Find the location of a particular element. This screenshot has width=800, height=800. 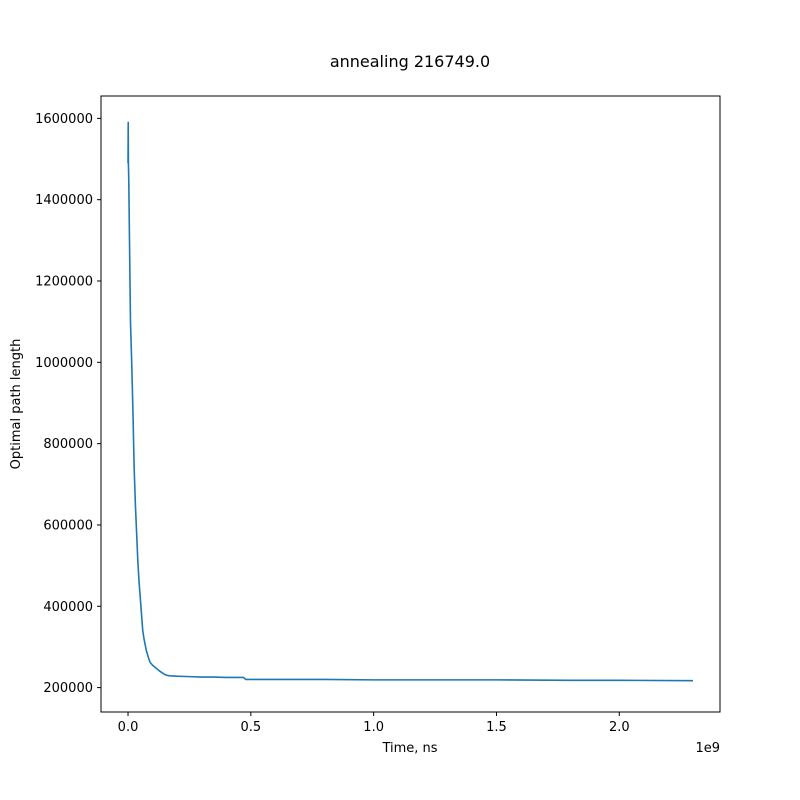

x-tick-label: 0.5 is located at coordinates (250, 727).